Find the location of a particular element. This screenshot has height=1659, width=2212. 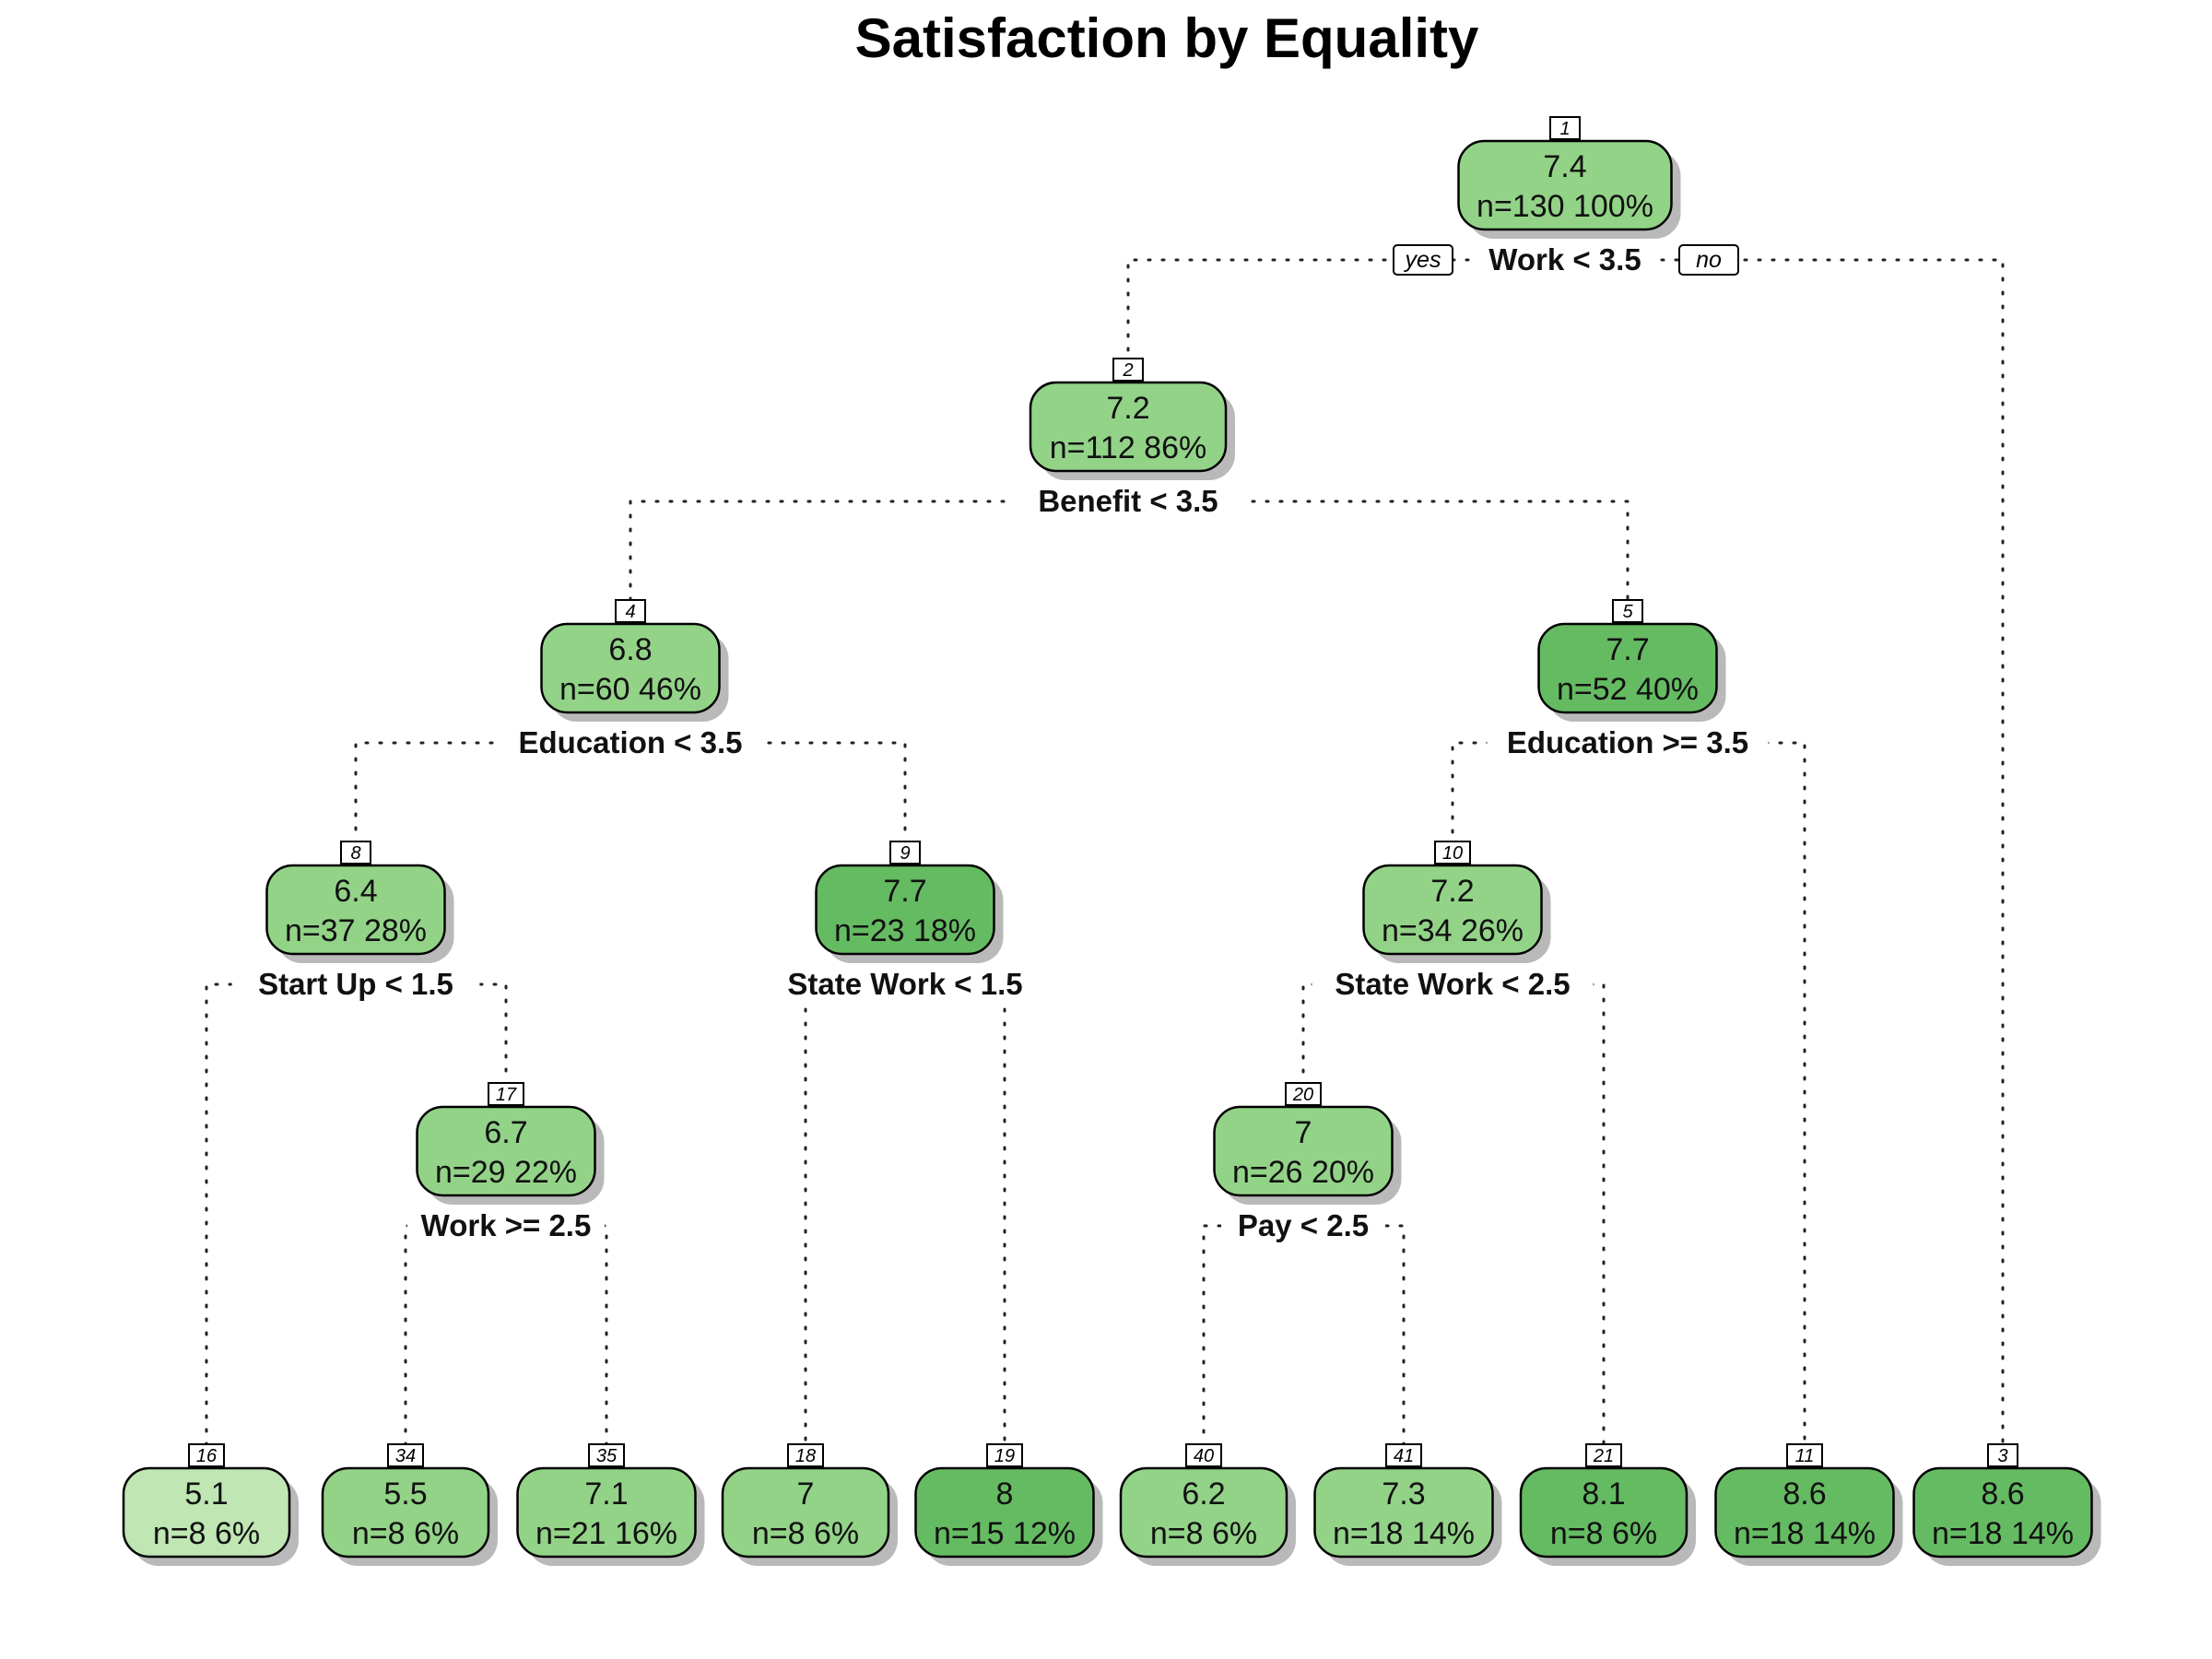

node-stats: n=130 100% is located at coordinates (1565, 206).